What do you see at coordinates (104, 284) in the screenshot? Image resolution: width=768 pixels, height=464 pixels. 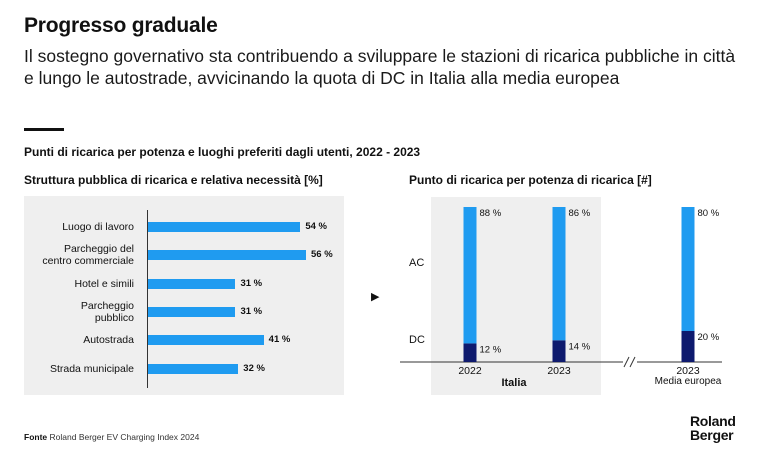 I see `bar-category-label: Hotel e simili` at bounding box center [104, 284].